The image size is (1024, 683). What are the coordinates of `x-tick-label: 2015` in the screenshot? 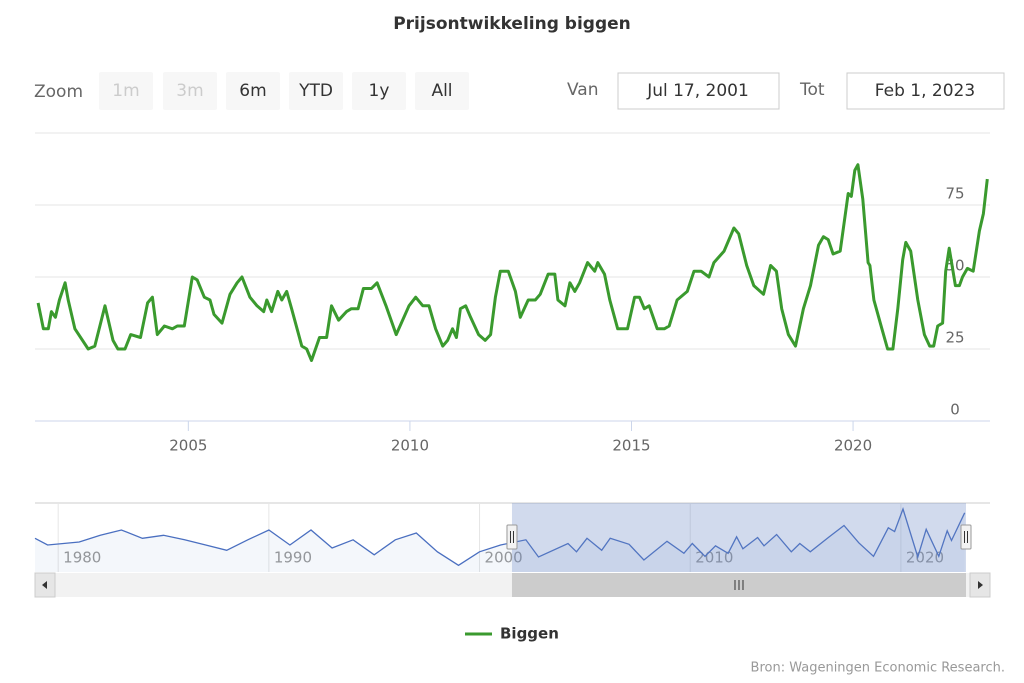 It's located at (631, 446).